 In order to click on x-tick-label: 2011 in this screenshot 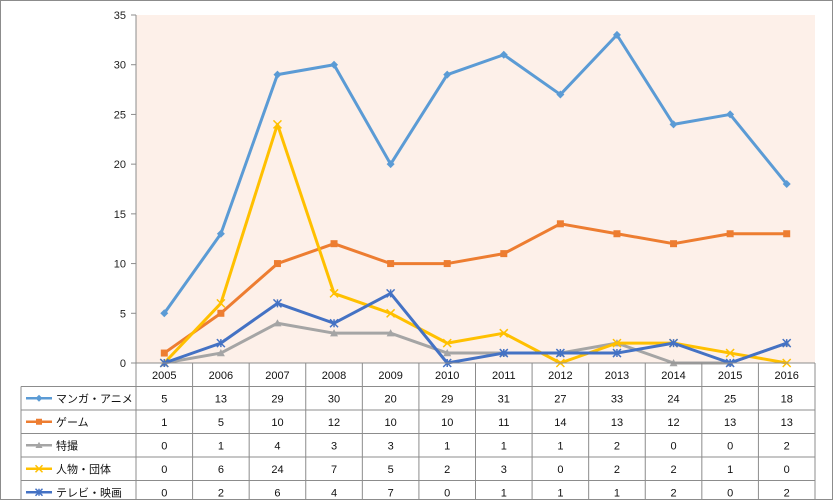, I will do `click(504, 376)`.